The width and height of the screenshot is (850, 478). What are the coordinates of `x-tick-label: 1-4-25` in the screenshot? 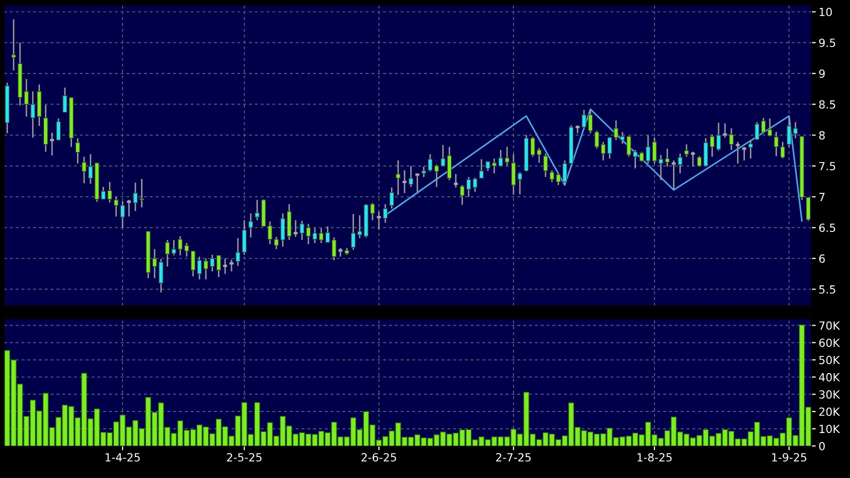 It's located at (123, 457).